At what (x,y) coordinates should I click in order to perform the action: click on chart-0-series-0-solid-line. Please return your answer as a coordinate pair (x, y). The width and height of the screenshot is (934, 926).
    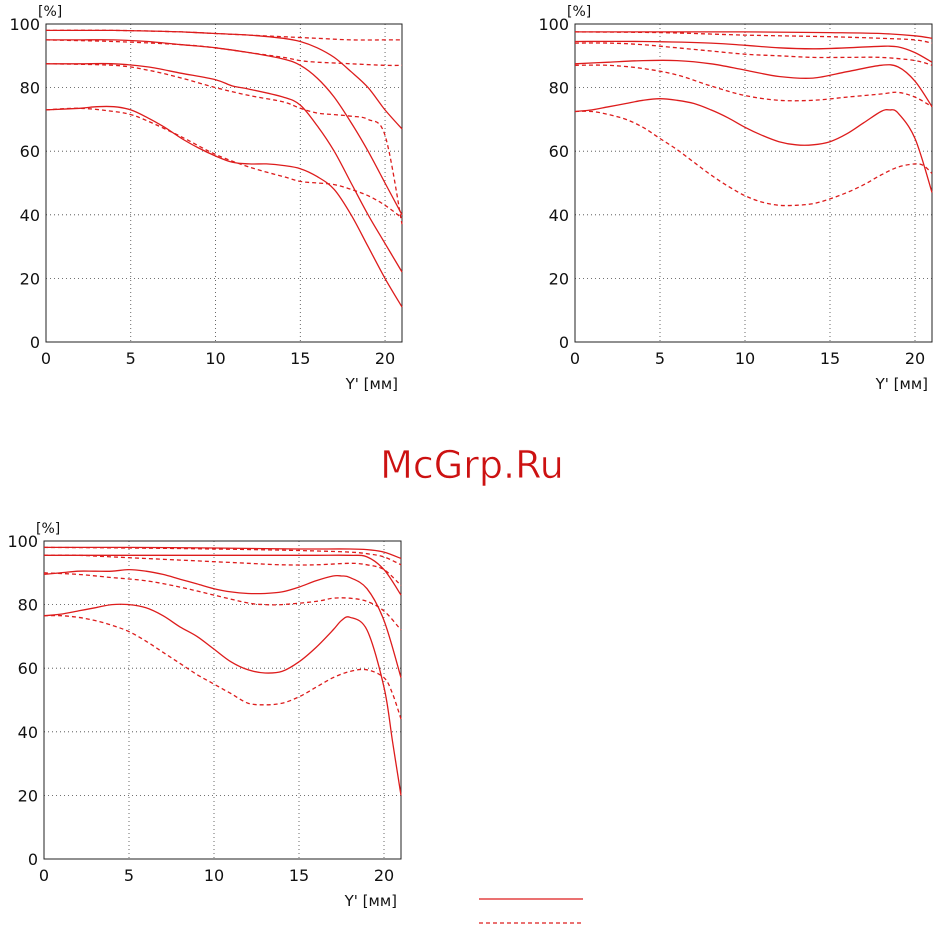
    Looking at the image, I should click on (224, 79).